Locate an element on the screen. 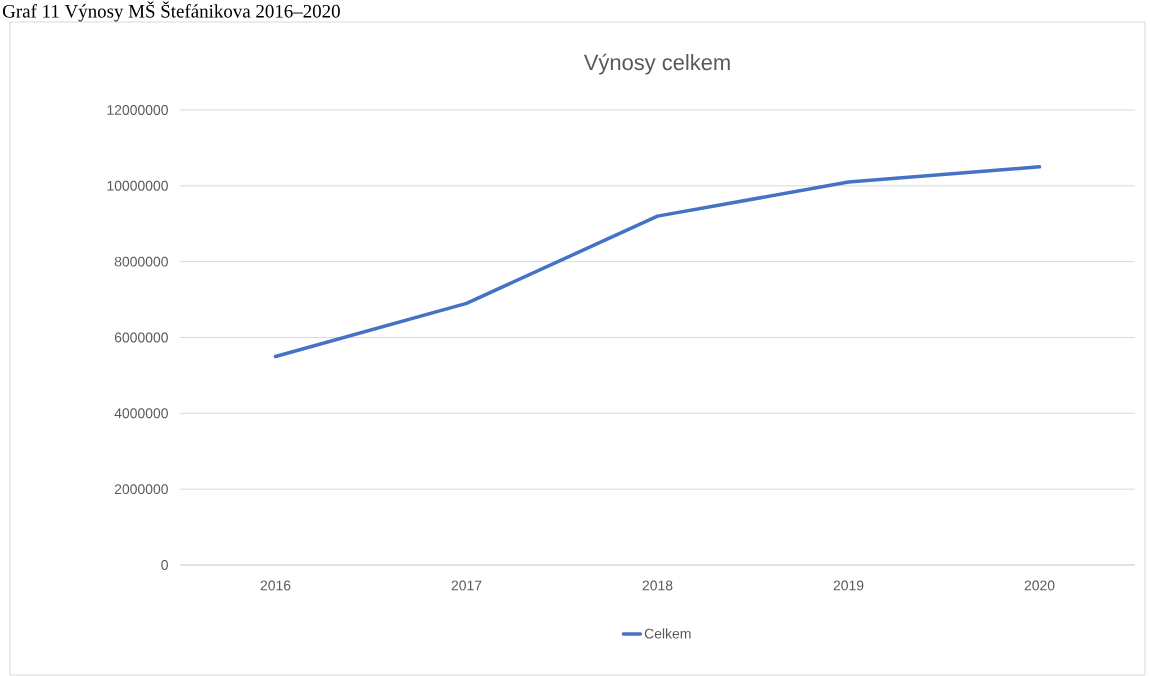 Image resolution: width=1150 pixels, height=676 pixels. y-tick-label: 10000000 is located at coordinates (137, 185).